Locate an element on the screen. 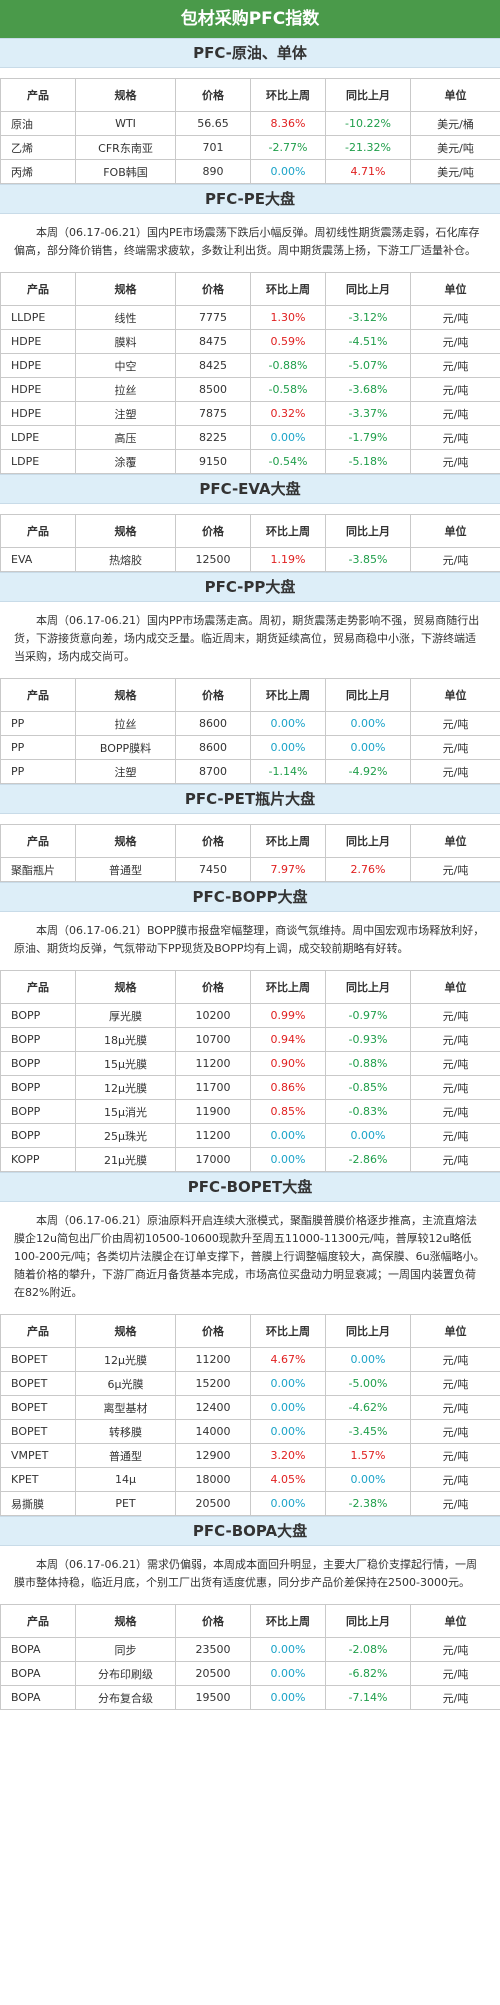 The height and width of the screenshot is (2005, 500). cell-week-change: 0.59% is located at coordinates (288, 341).